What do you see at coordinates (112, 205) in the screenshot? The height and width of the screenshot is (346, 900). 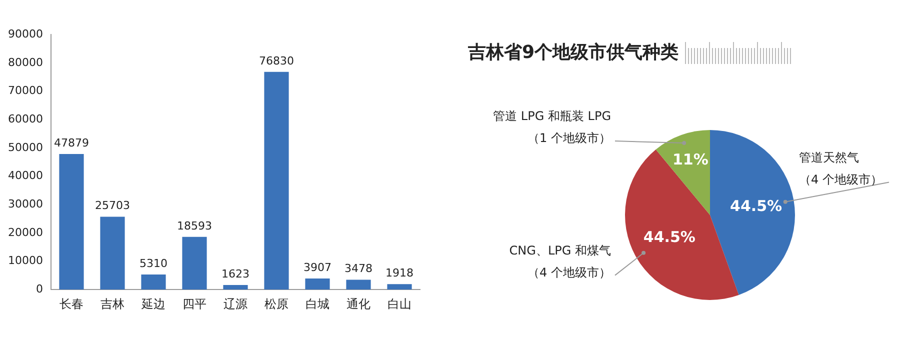 I see `data-label: 25703` at bounding box center [112, 205].